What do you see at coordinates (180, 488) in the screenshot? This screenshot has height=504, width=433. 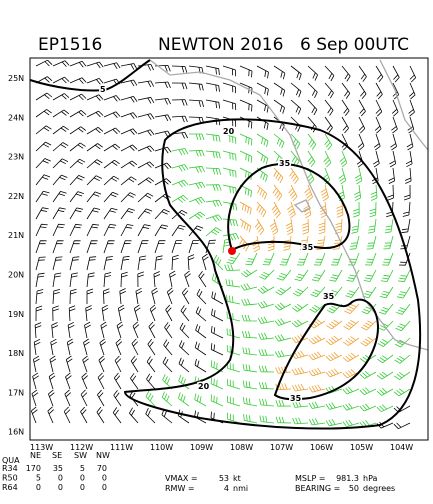 I see `stat-label: RMW =` at bounding box center [180, 488].